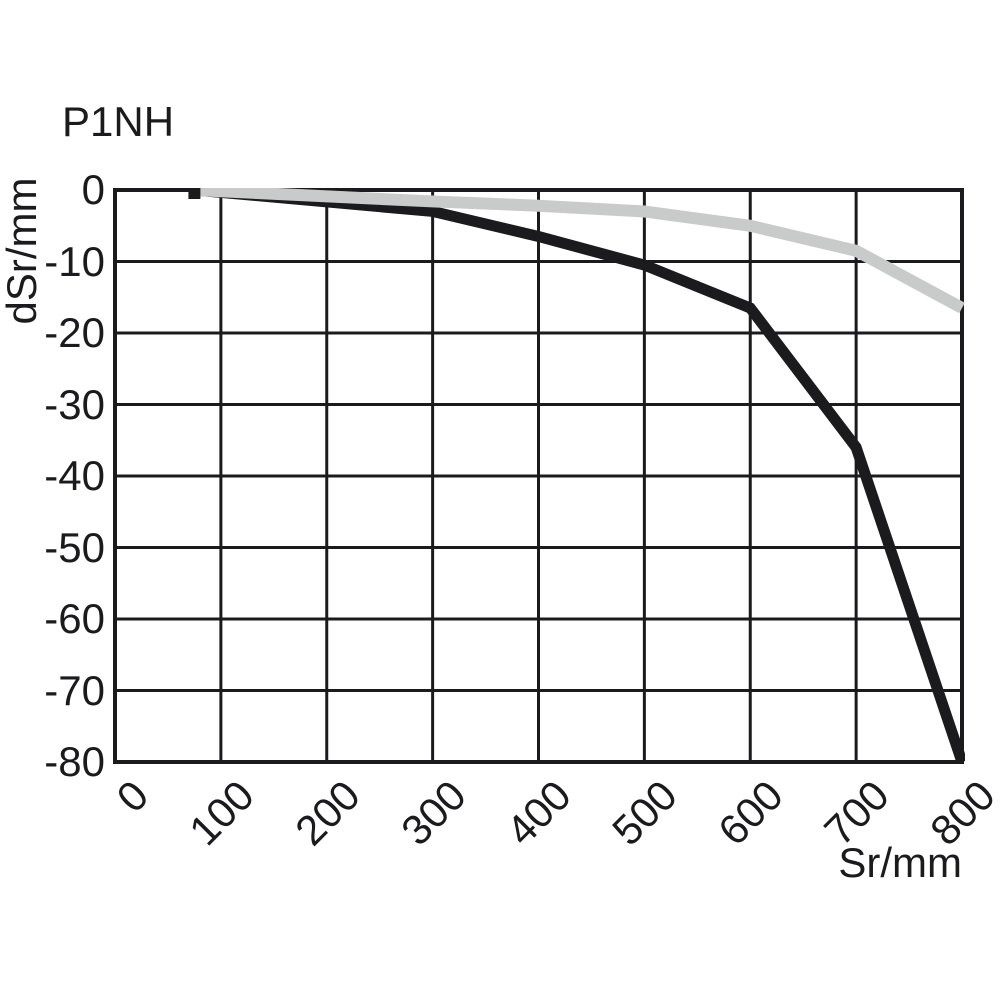  Describe the element at coordinates (194, 193) in the screenshot. I see `series-start-marker` at that location.